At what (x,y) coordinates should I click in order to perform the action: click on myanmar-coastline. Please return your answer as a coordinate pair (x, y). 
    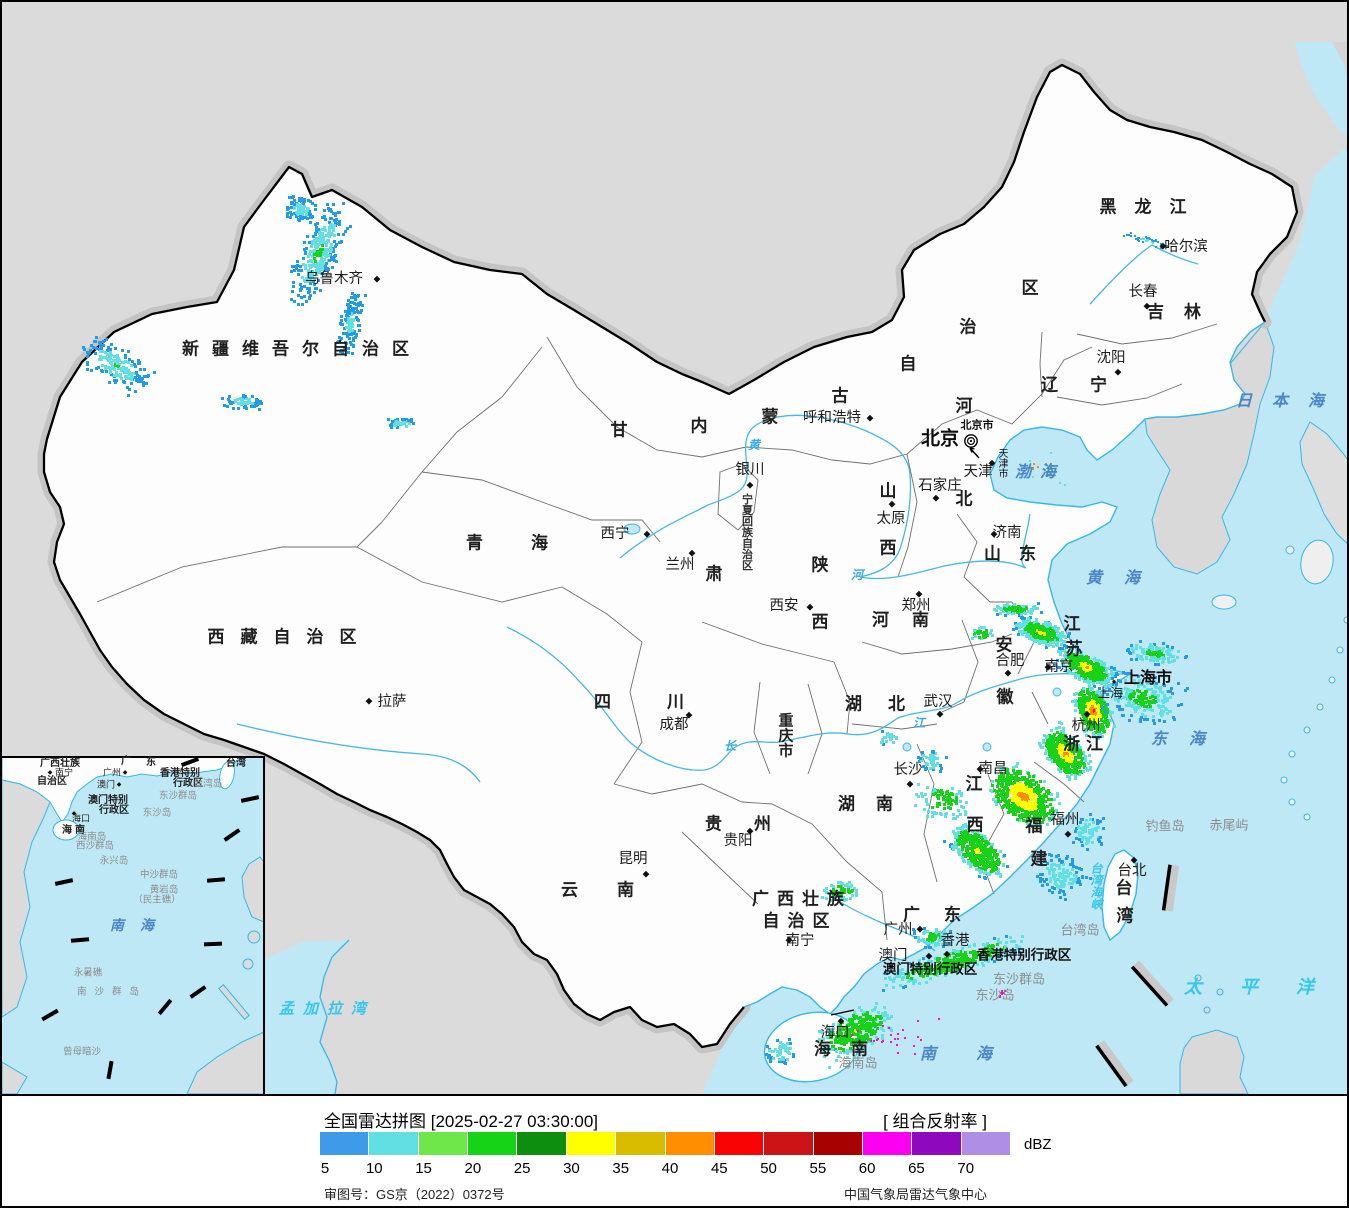
    Looking at the image, I should click on (334, 1016).